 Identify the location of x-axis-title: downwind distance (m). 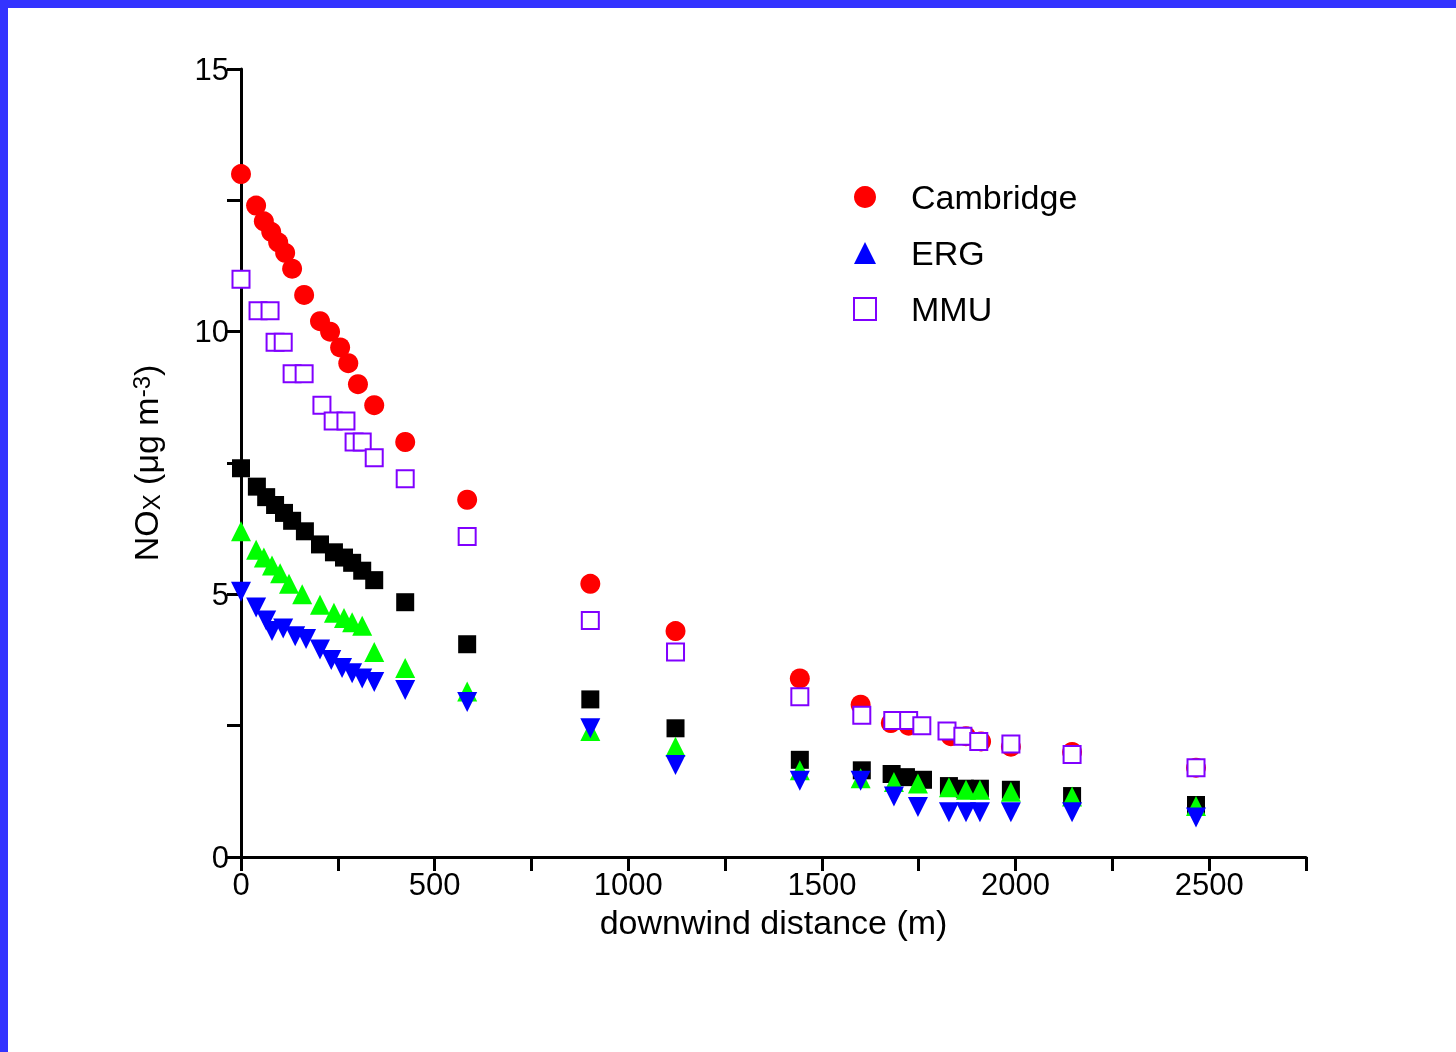
(773, 921).